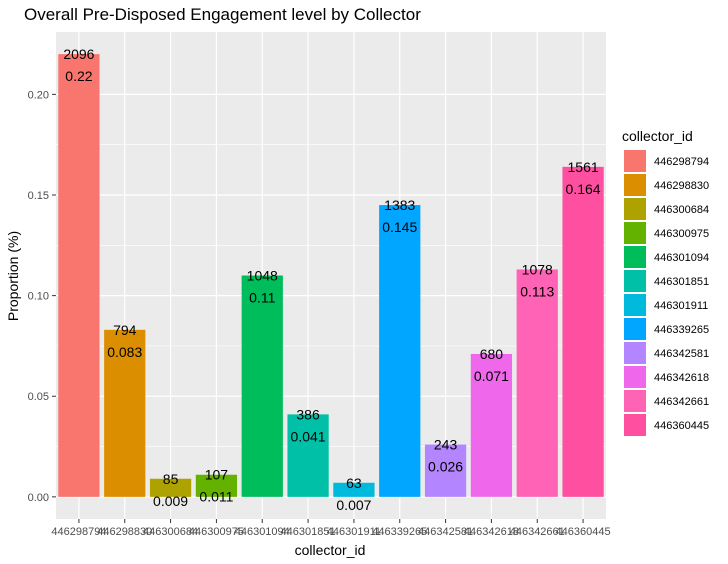 This screenshot has width=728, height=564. What do you see at coordinates (124, 352) in the screenshot?
I see `value-label: 0.083` at bounding box center [124, 352].